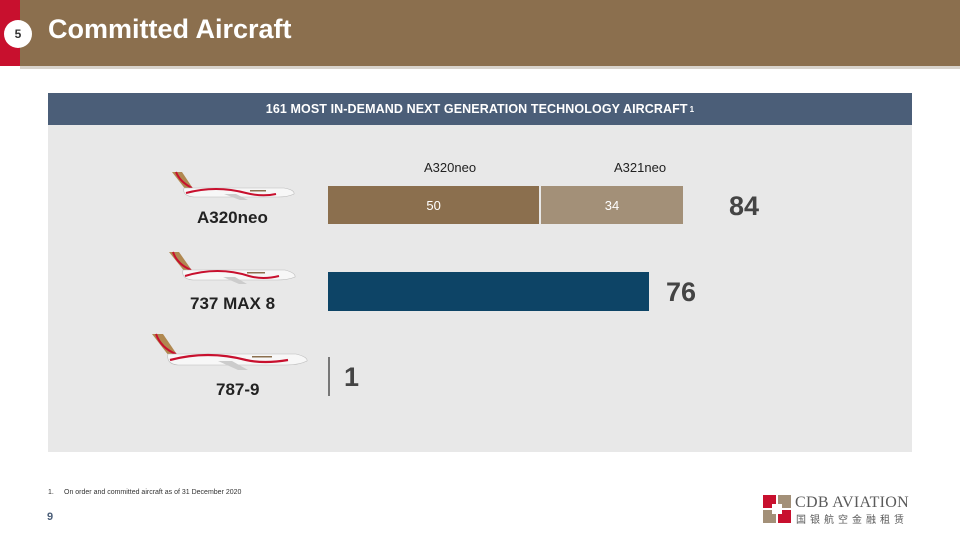 The height and width of the screenshot is (540, 960). I want to click on data-label-a320neo: 50, so click(433, 205).